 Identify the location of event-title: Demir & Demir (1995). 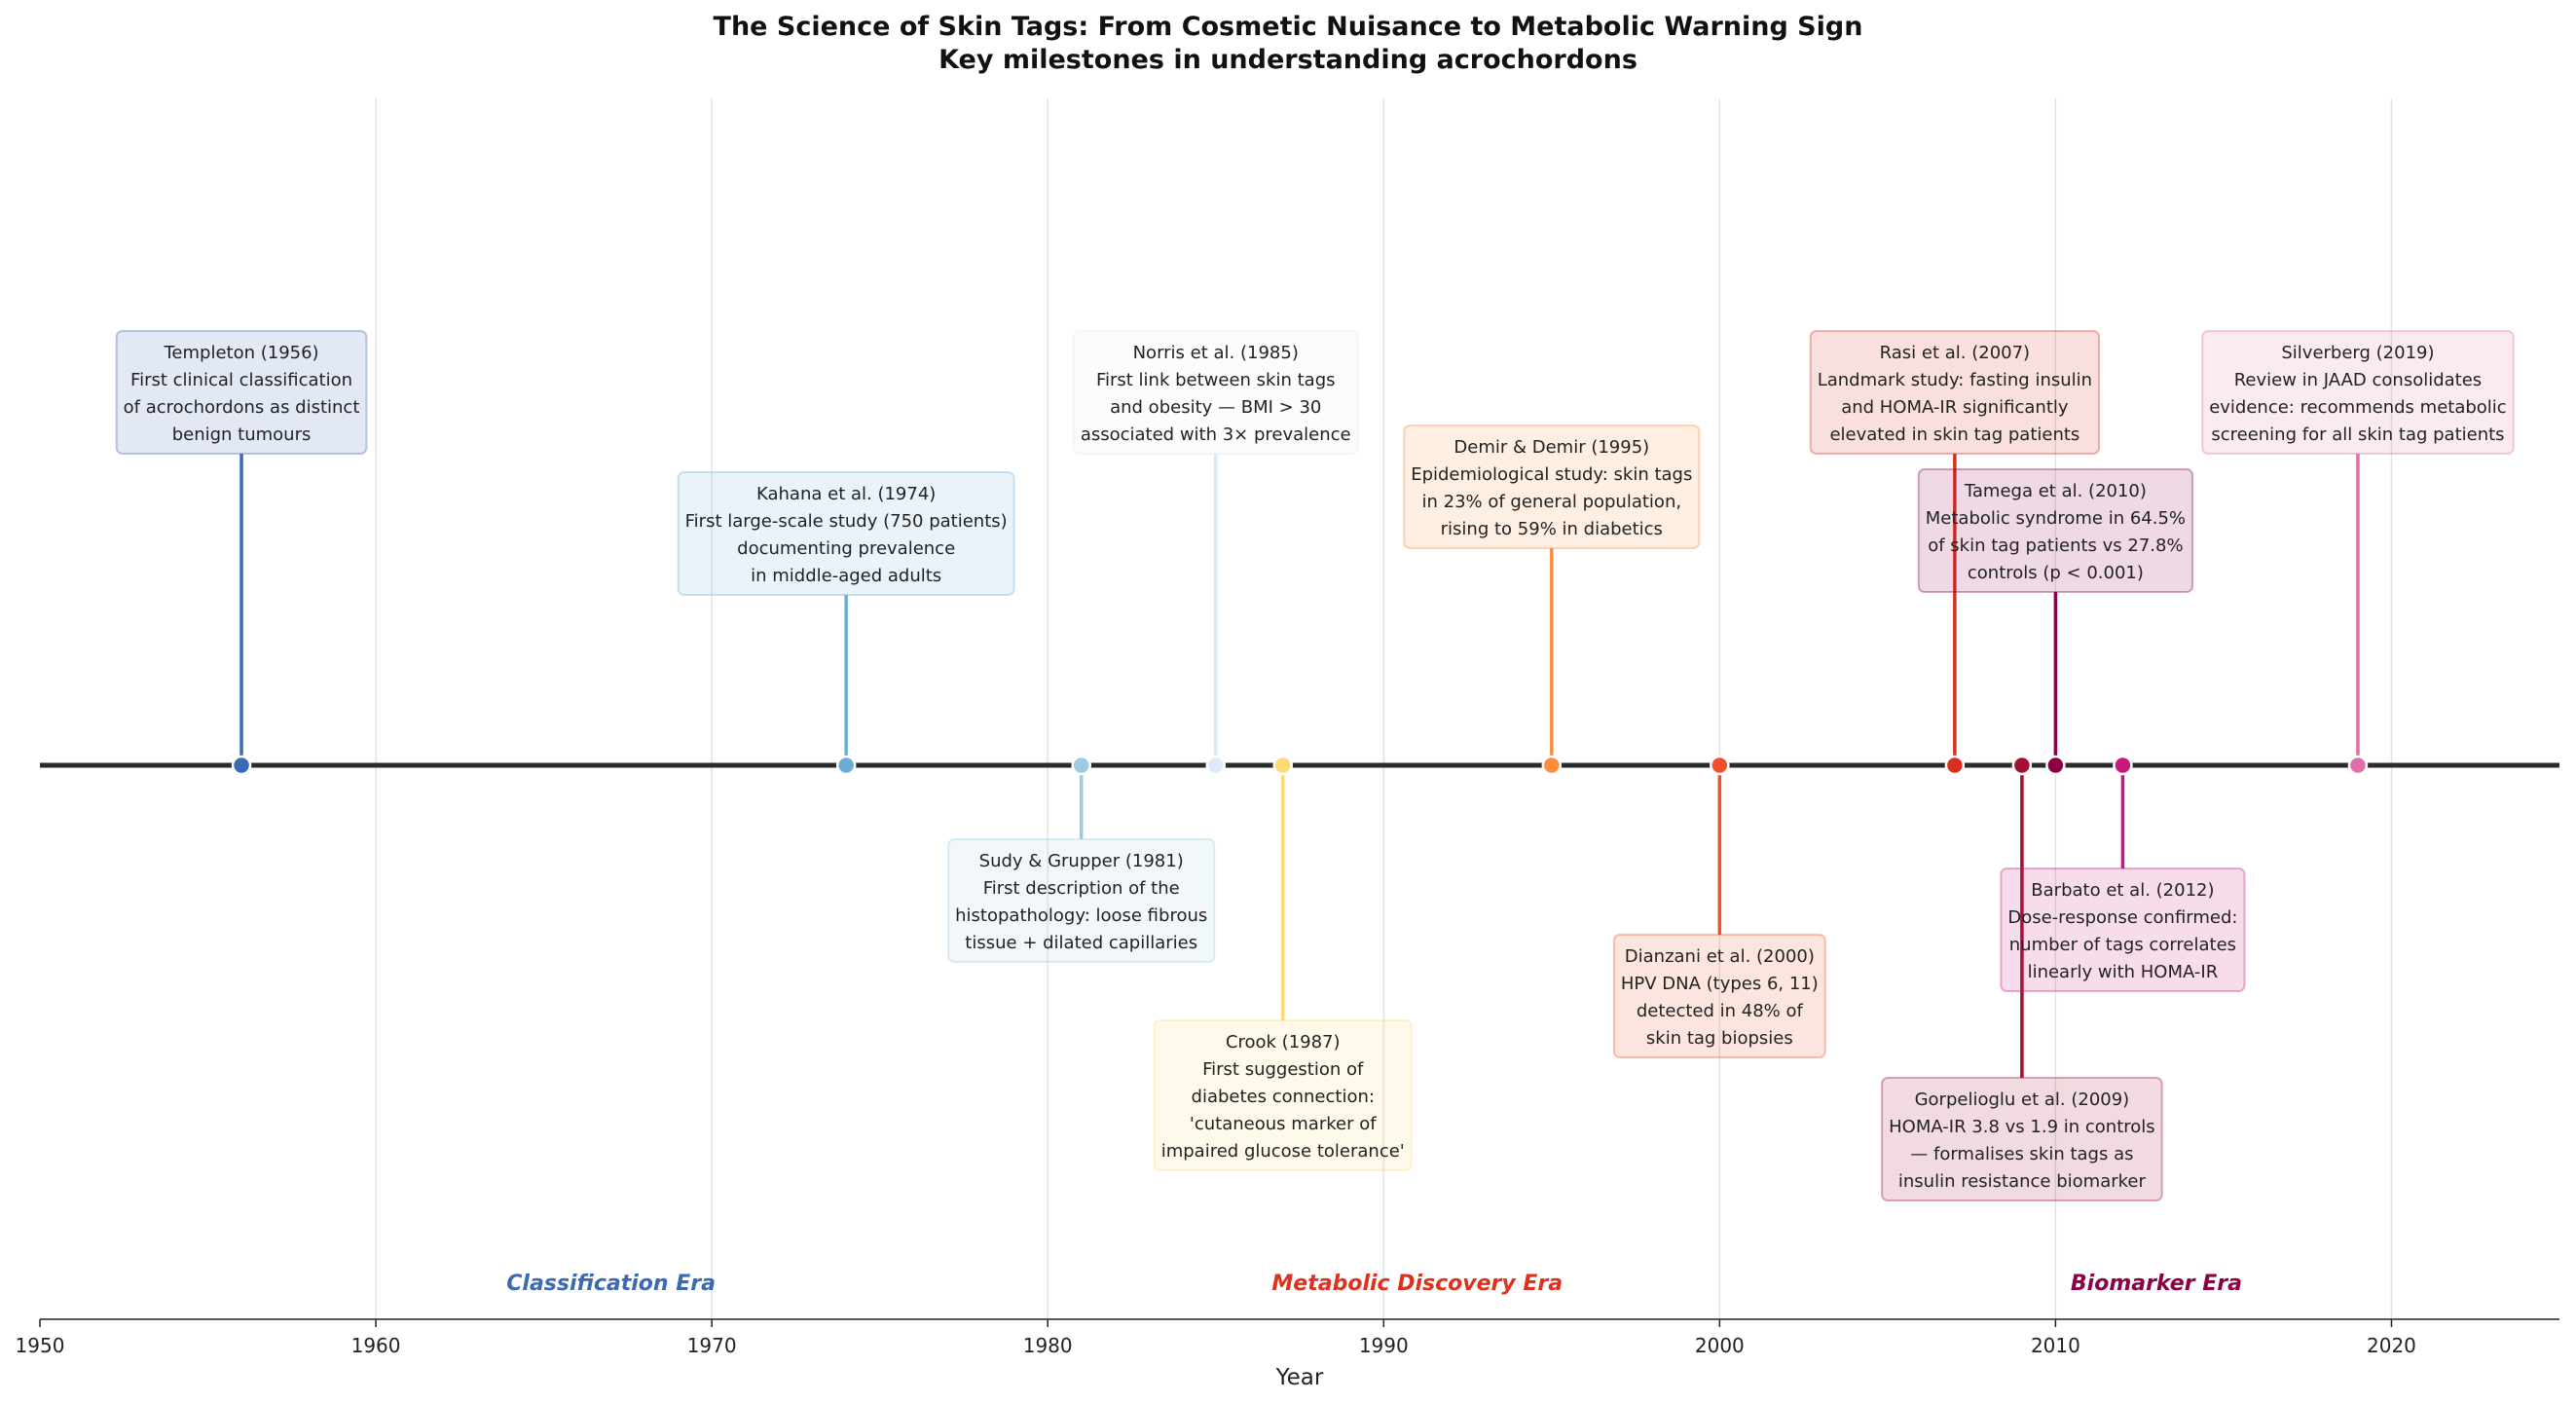
(1551, 447).